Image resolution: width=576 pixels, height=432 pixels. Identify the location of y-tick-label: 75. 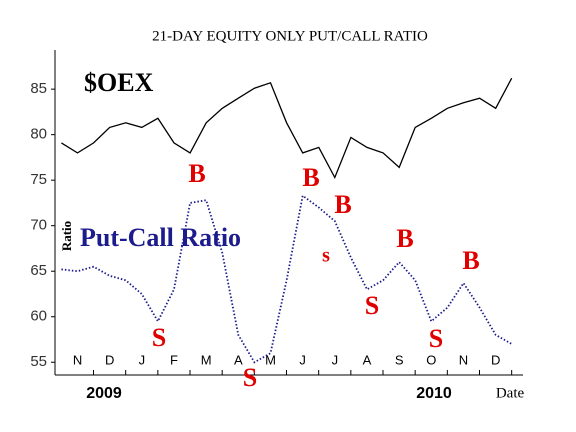
(38, 179).